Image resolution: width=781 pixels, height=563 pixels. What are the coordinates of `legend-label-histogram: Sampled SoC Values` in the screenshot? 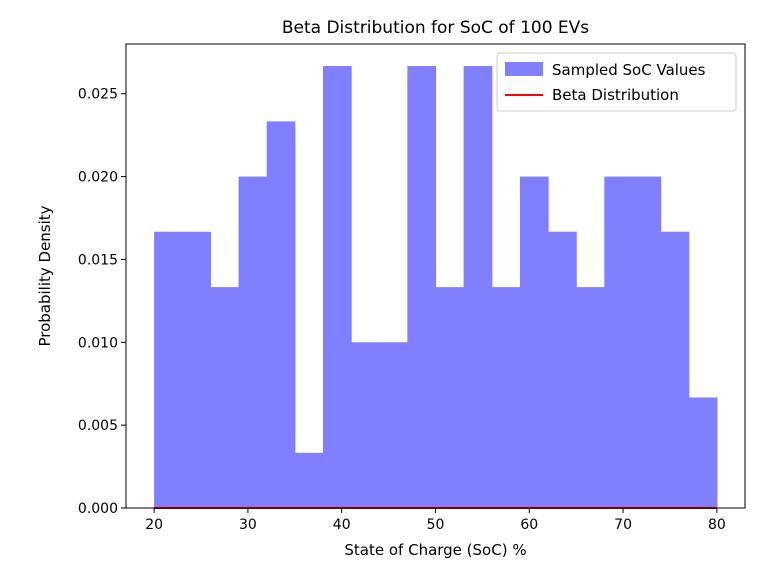 It's located at (629, 70).